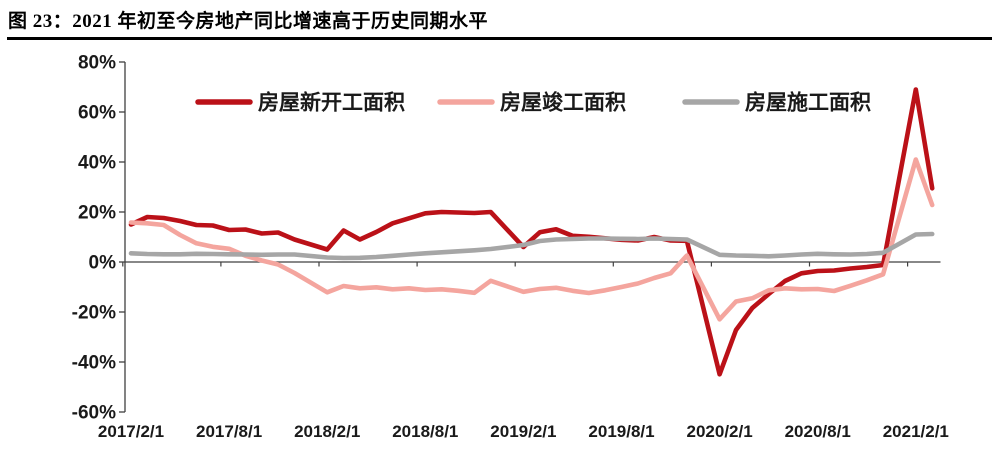 This screenshot has width=1000, height=474. I want to click on y-axis-label: 40%, so click(97, 163).